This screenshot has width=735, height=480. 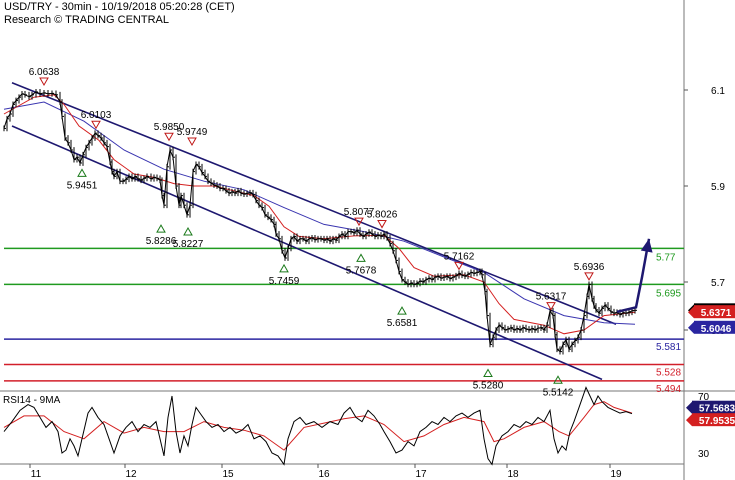 I want to click on pivot-label: 5.581, so click(x=668, y=347).